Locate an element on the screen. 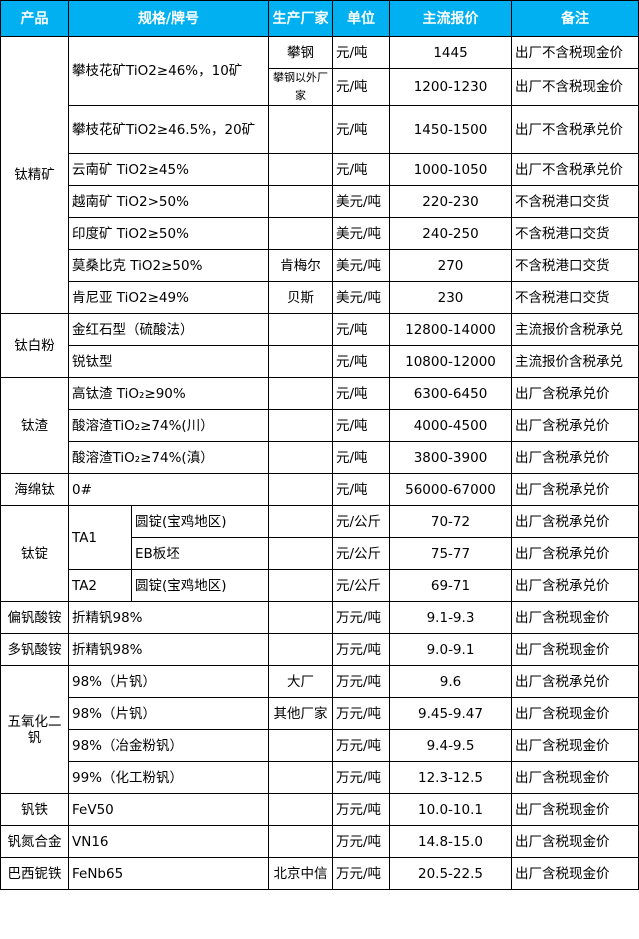 Image resolution: width=639 pixels, height=939 pixels. price-cell: 9.45-9.47 is located at coordinates (450, 713).